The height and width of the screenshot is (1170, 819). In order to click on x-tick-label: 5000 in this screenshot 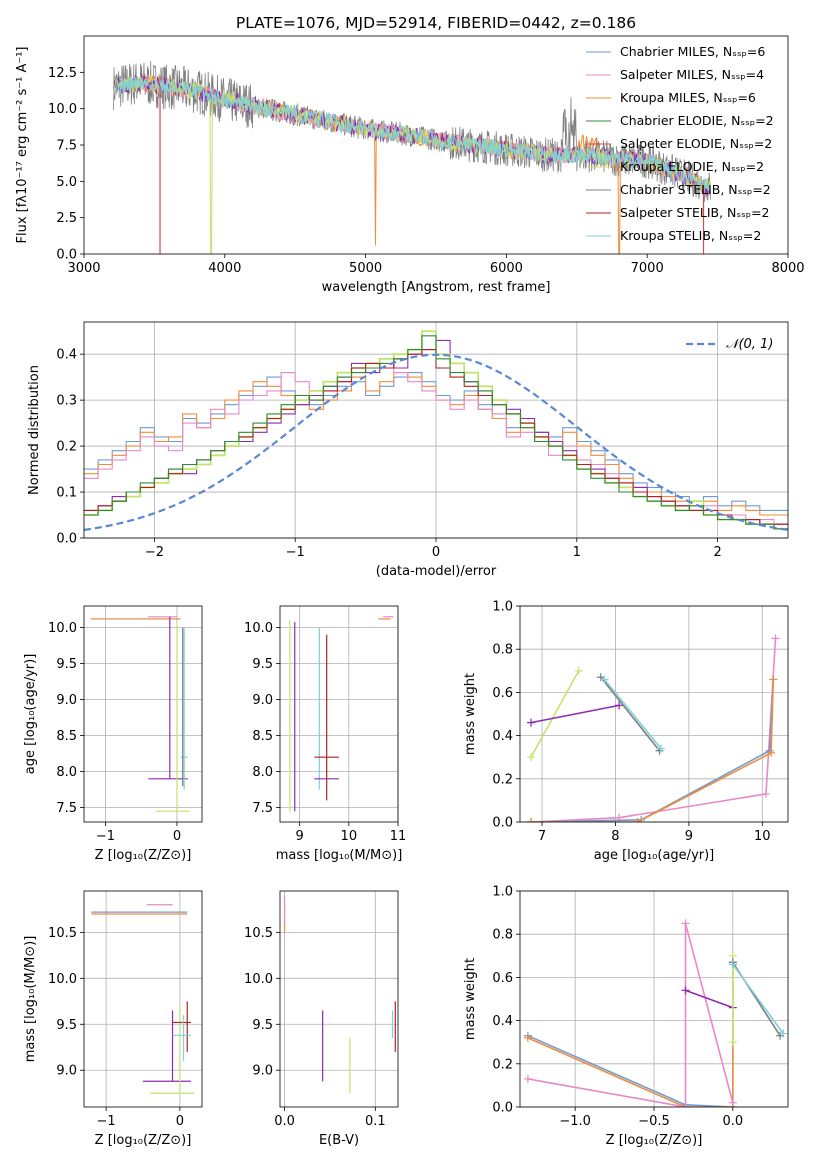, I will do `click(365, 268)`.